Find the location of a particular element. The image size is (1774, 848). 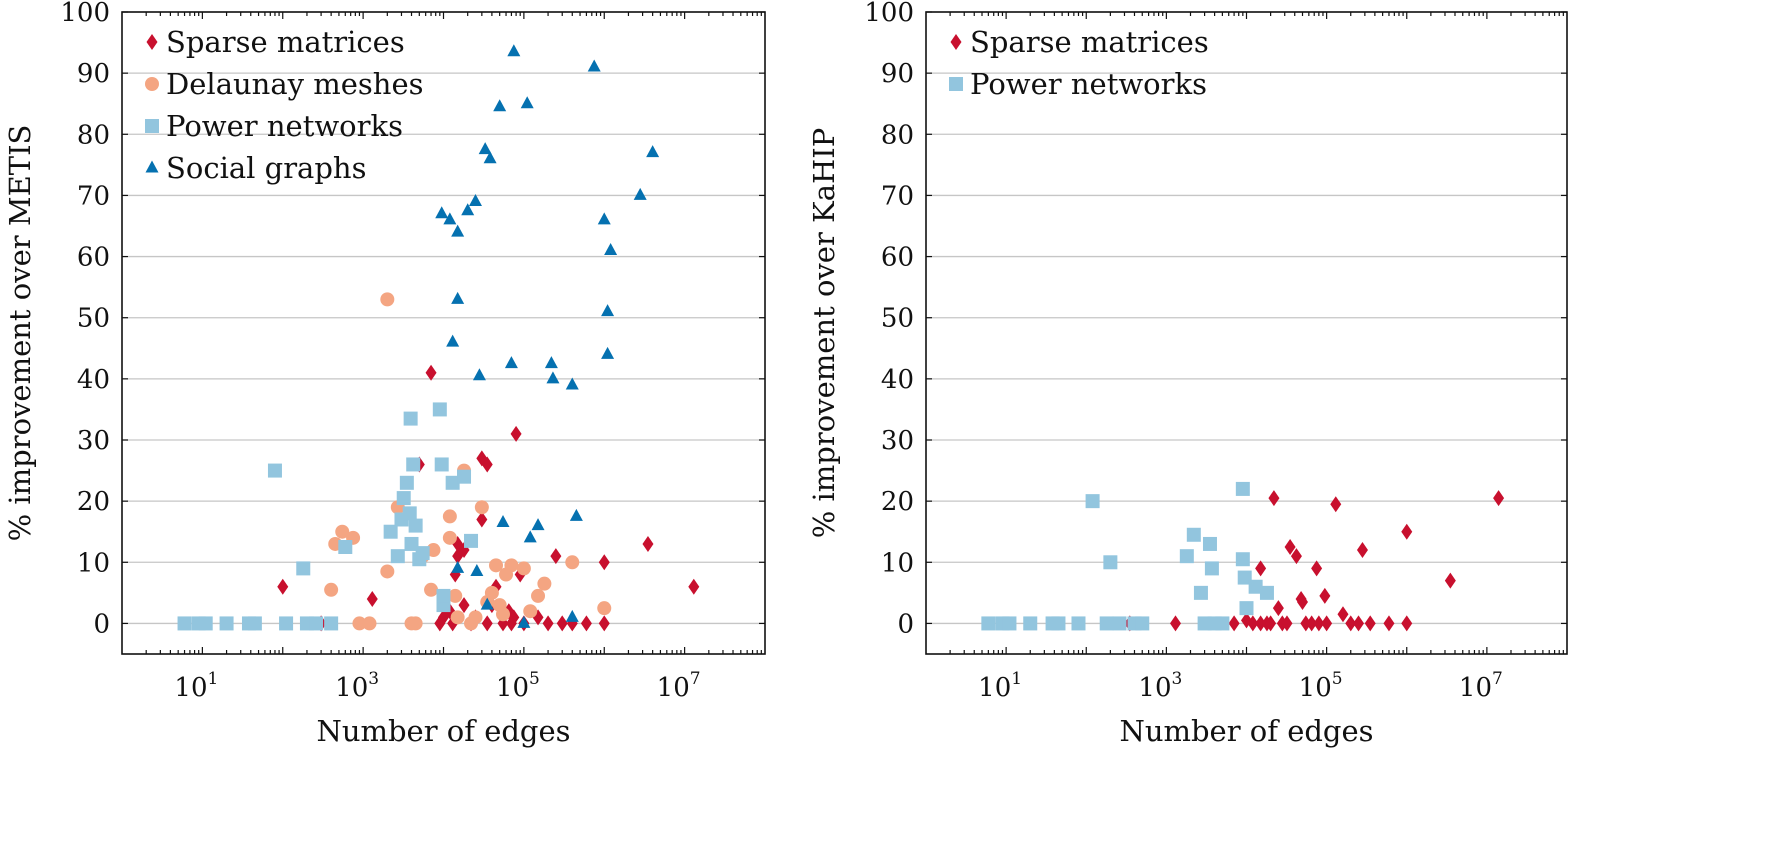

legend-label: Sparse matrices is located at coordinates (1089, 42).